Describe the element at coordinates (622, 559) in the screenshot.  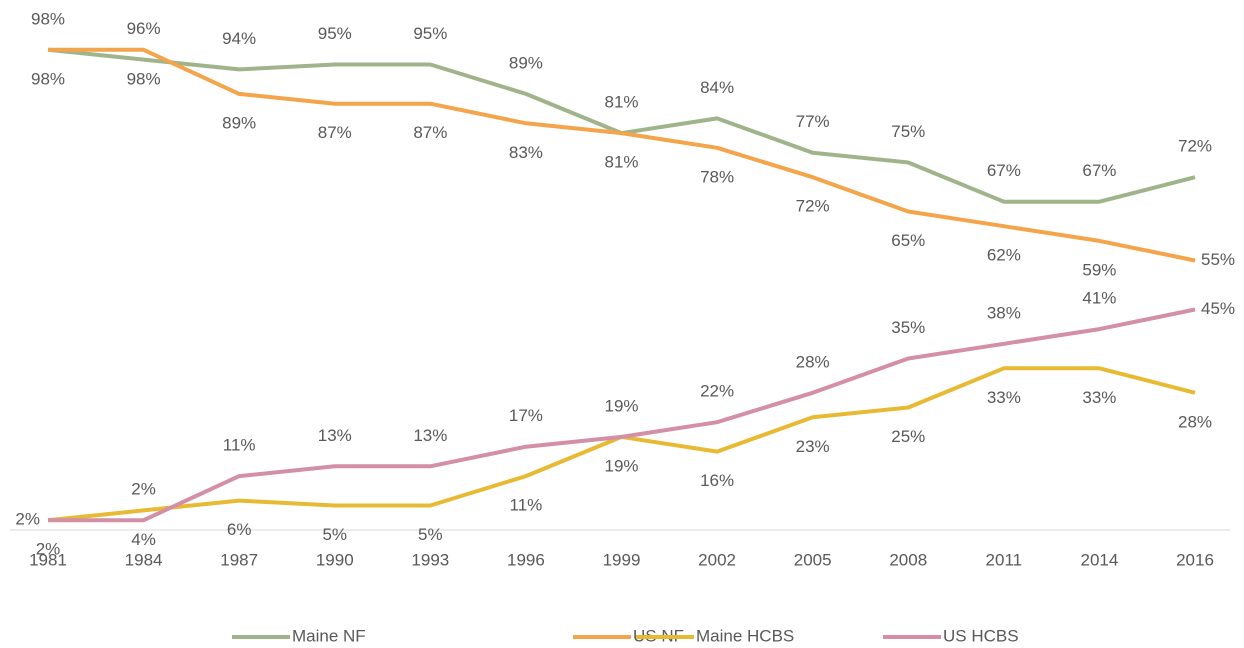
I see `x-tick-label: 1999` at that location.